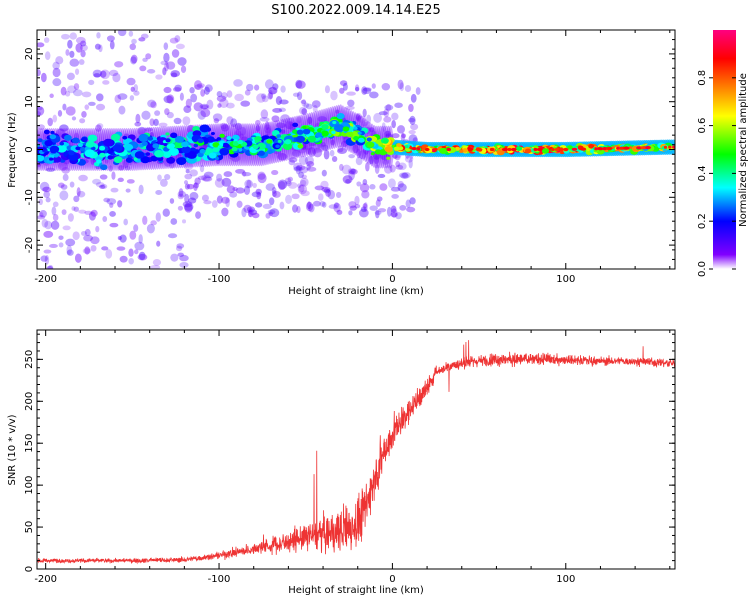 Image resolution: width=750 pixels, height=600 pixels. Describe the element at coordinates (45, 579) in the screenshot. I see `x-tick-label: -200` at that location.